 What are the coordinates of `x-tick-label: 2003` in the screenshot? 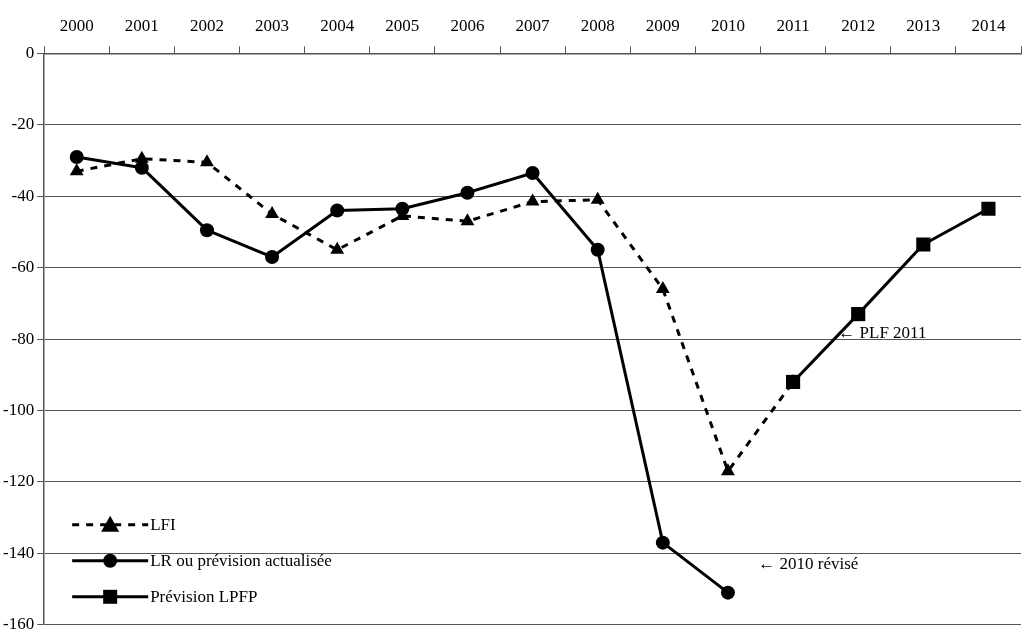 It's located at (272, 25).